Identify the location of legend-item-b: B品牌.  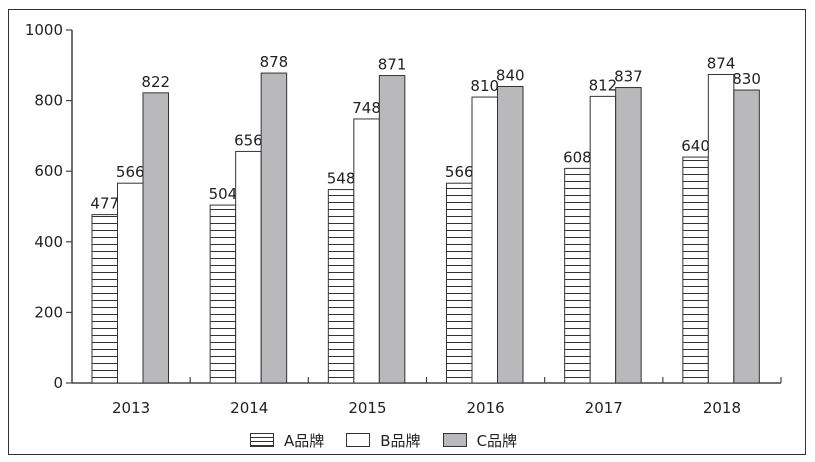
(383, 440).